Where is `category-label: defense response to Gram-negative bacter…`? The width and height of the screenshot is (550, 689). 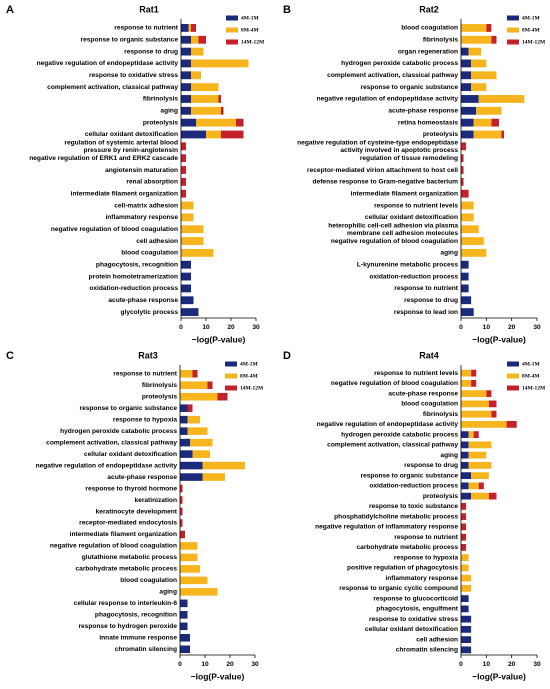
category-label: defense response to Gram-negative bacter… is located at coordinates (386, 182).